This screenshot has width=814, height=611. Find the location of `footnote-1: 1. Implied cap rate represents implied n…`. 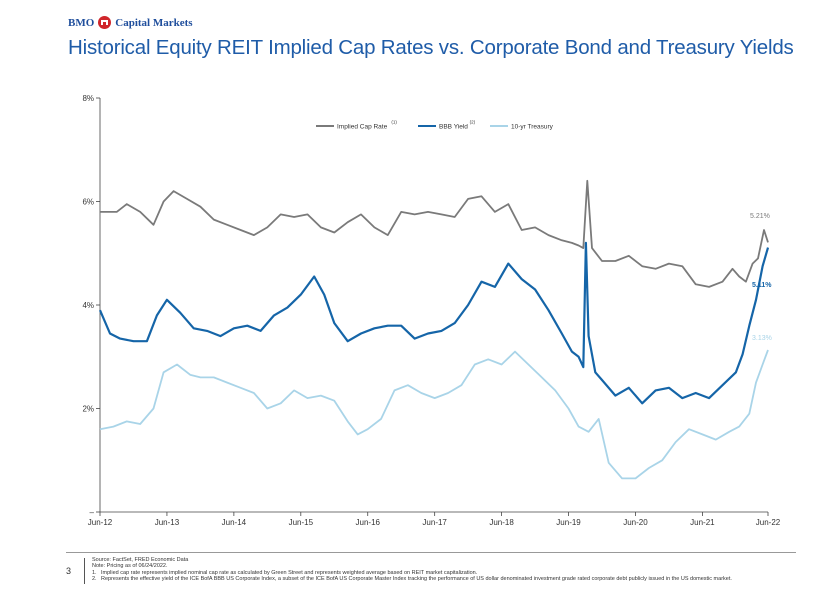

footnote-1: 1. Implied cap rate represents implied n… is located at coordinates (285, 572).